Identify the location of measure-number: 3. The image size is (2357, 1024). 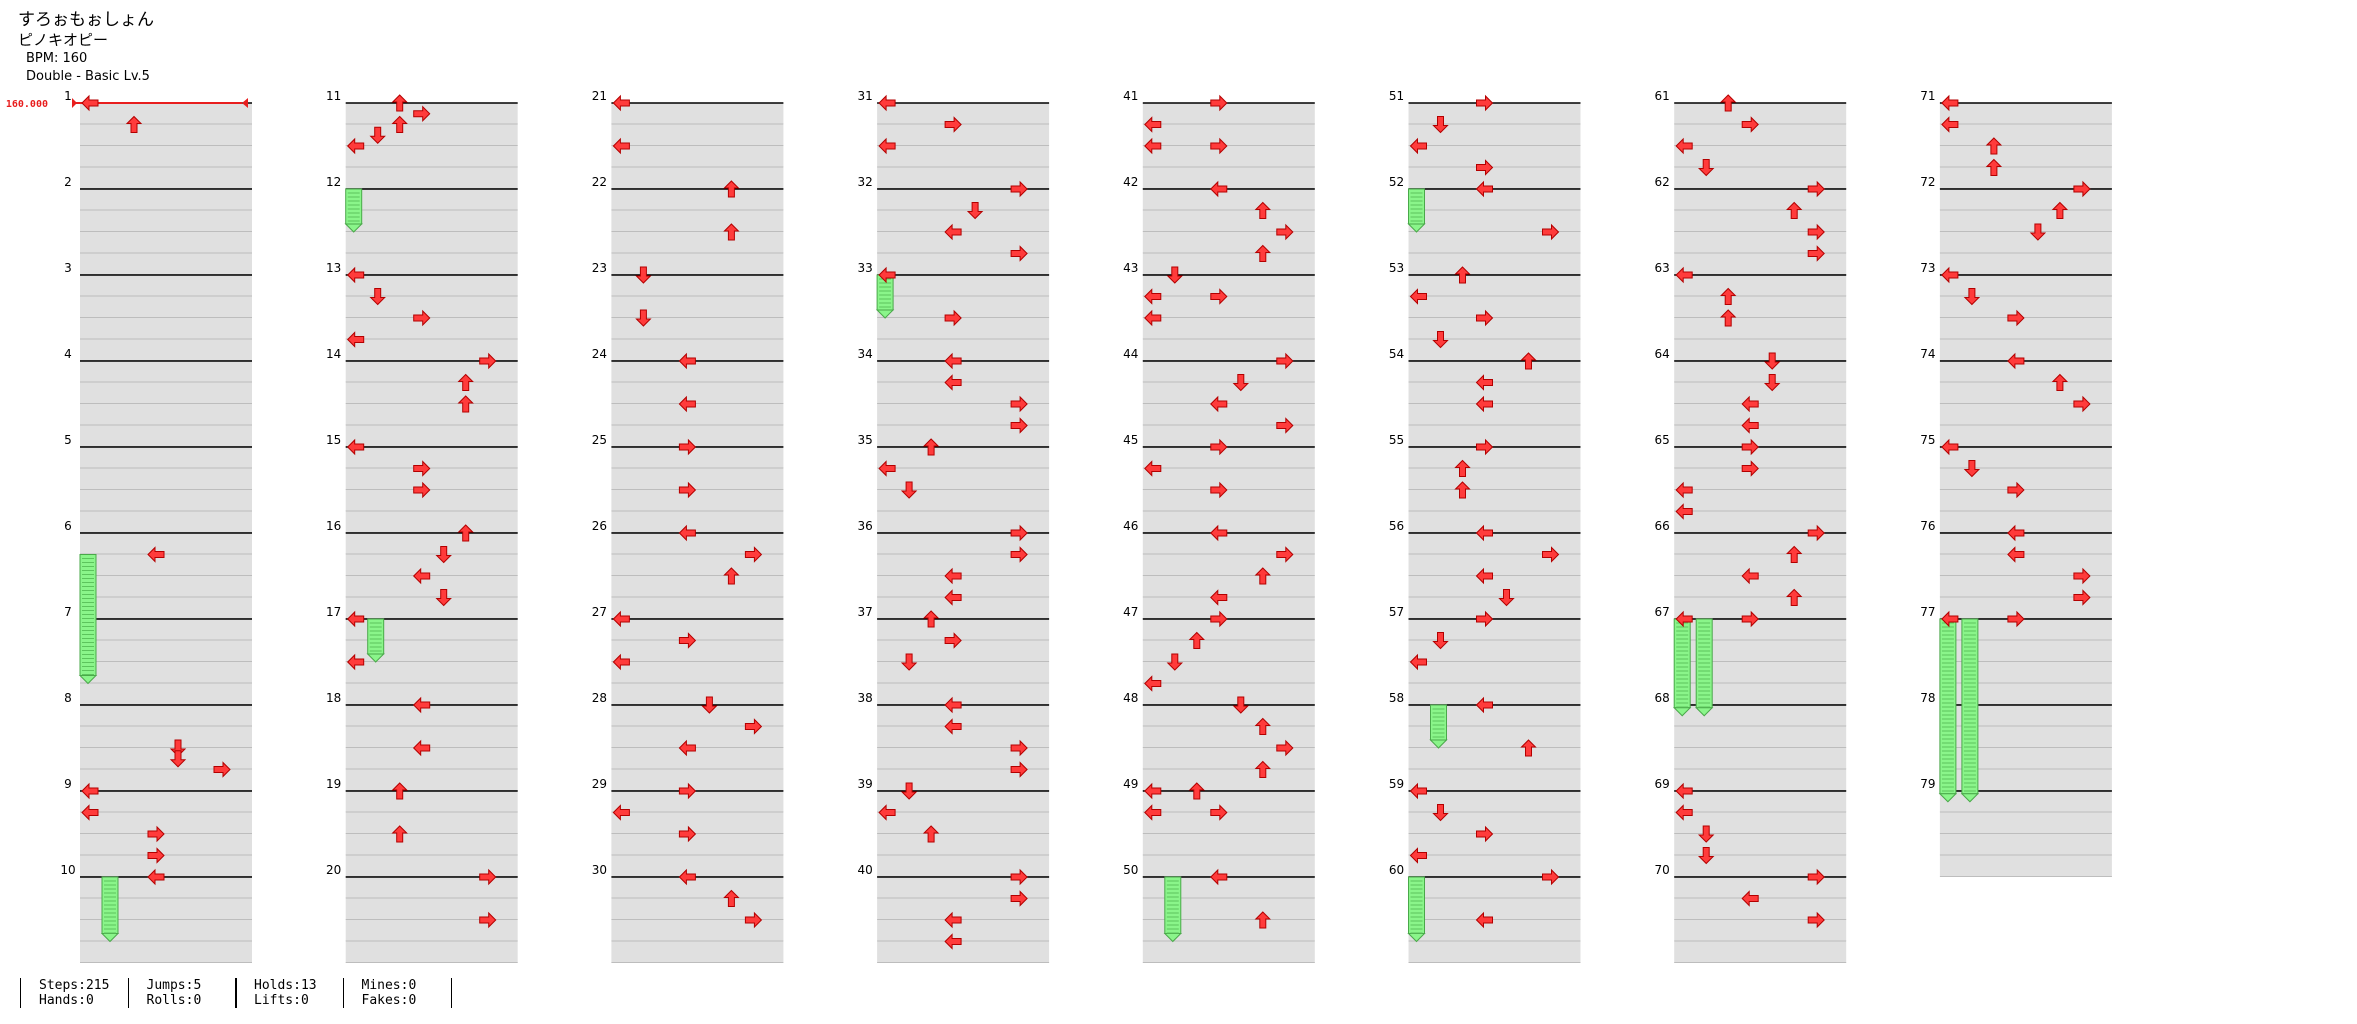
(68, 268).